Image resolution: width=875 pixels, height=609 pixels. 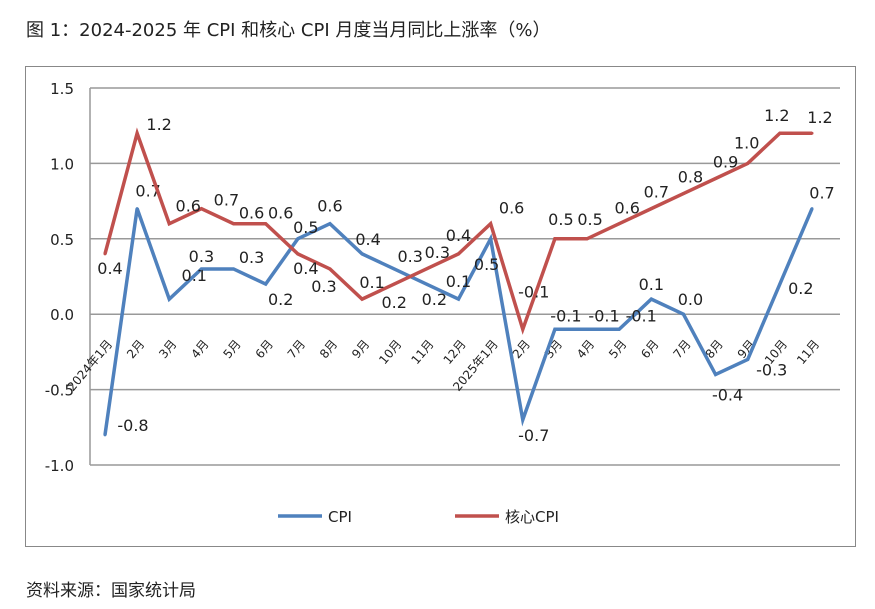 What do you see at coordinates (59, 391) in the screenshot?
I see `y-tick-label: -0.5` at bounding box center [59, 391].